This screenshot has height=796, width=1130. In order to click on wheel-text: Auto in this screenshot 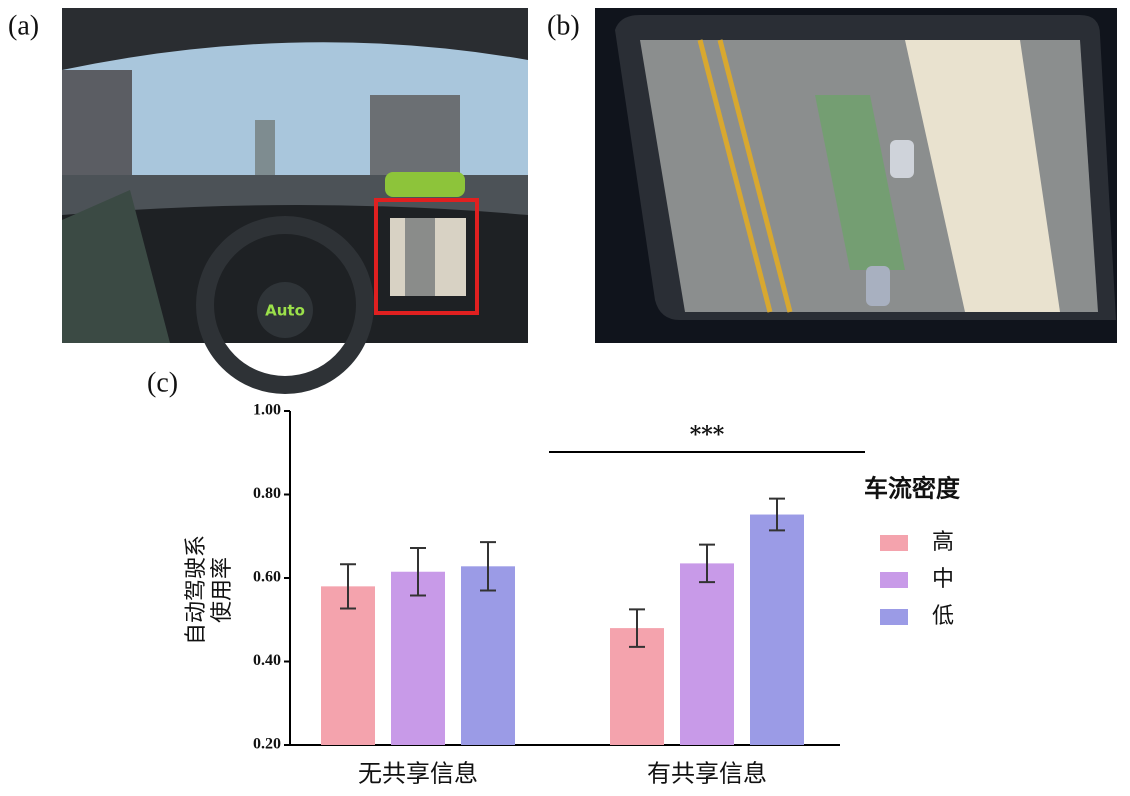, I will do `click(285, 311)`.